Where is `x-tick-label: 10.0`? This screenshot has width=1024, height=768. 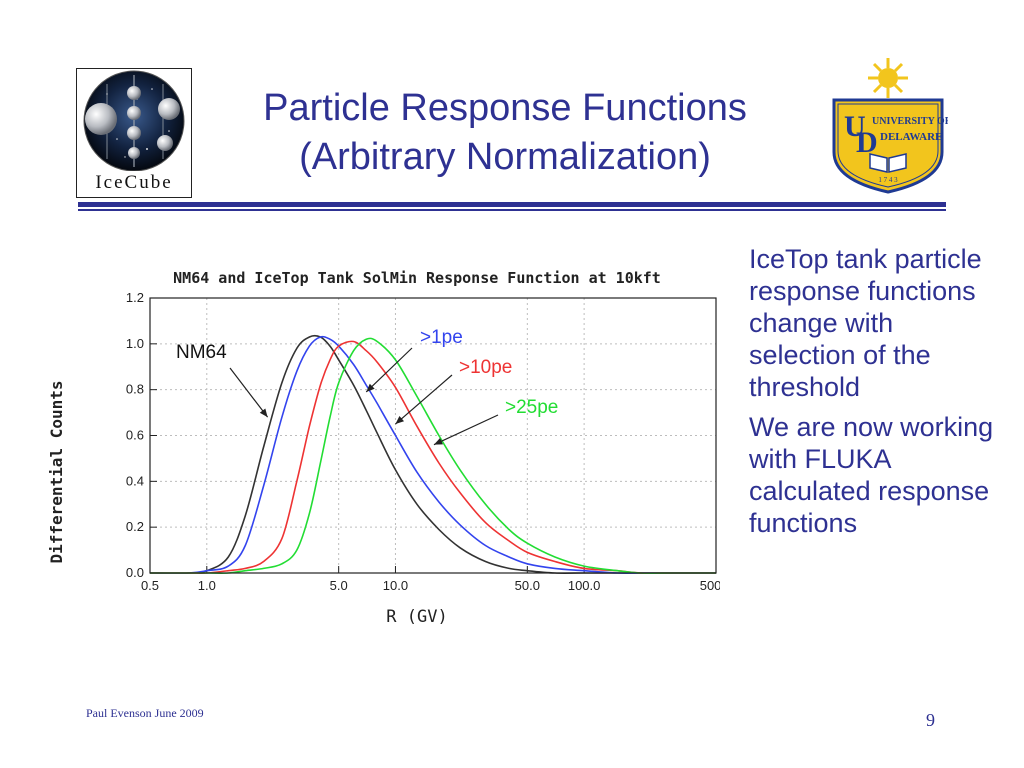 x-tick-label: 10.0 is located at coordinates (395, 585).